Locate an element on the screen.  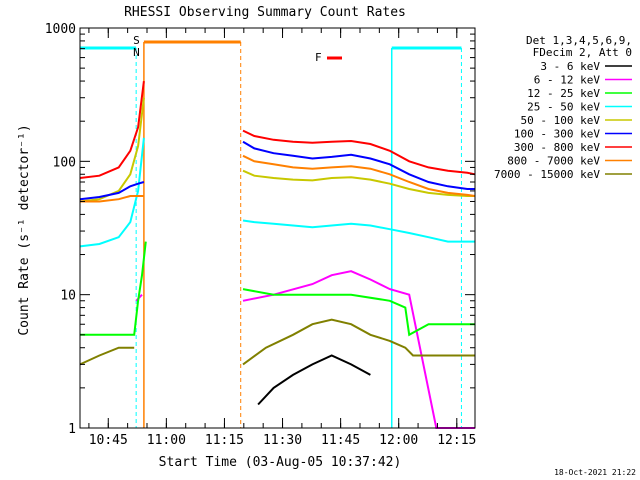
flare-label: F is located at coordinates (318, 57).